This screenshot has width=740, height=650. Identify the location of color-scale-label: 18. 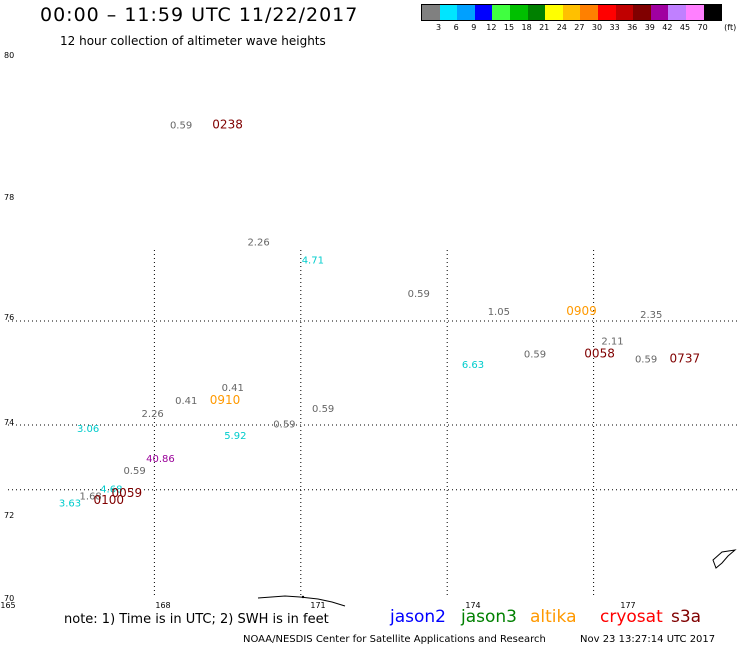
(526, 27).